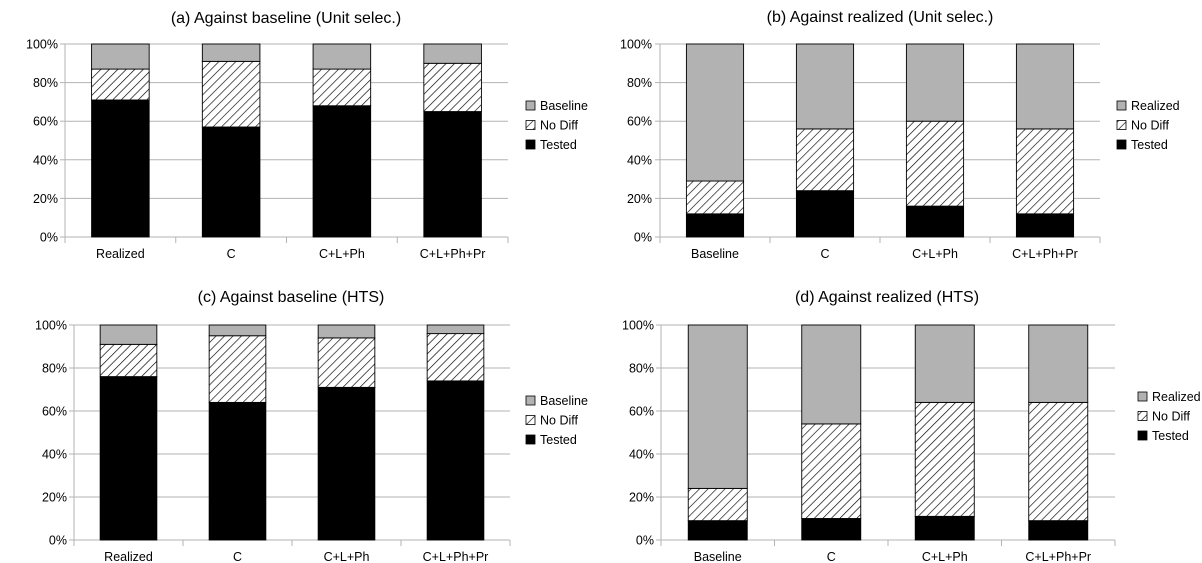 This screenshot has width=1202, height=563. Describe the element at coordinates (718, 556) in the screenshot. I see `x-tick-label: Baseline` at that location.